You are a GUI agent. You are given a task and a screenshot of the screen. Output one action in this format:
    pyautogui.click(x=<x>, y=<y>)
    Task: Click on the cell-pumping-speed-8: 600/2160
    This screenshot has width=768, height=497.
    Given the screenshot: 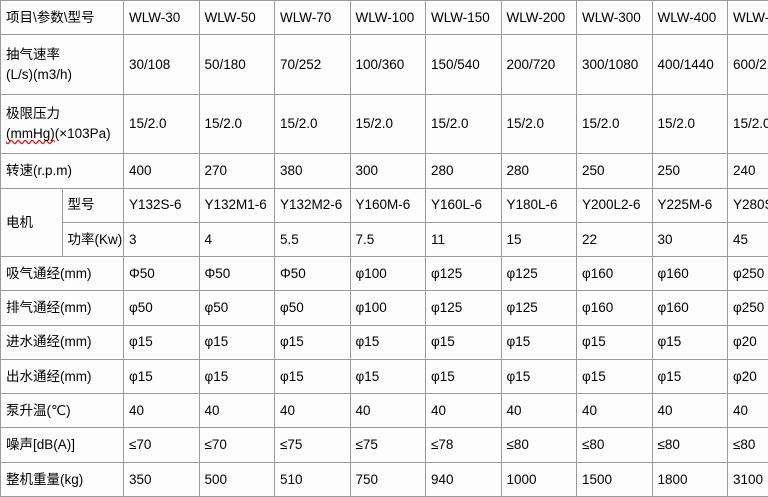 What is the action you would take?
    pyautogui.click(x=747, y=64)
    